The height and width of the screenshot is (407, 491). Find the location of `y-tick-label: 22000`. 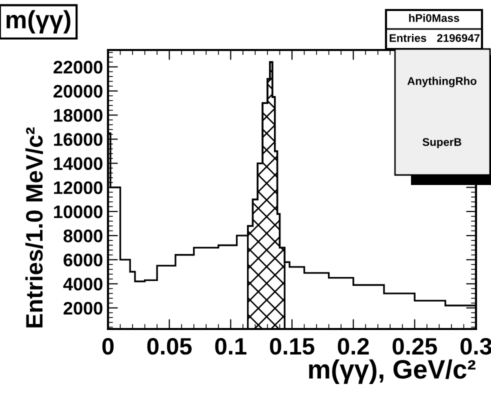

y-tick-label: 22000 is located at coordinates (78, 67).